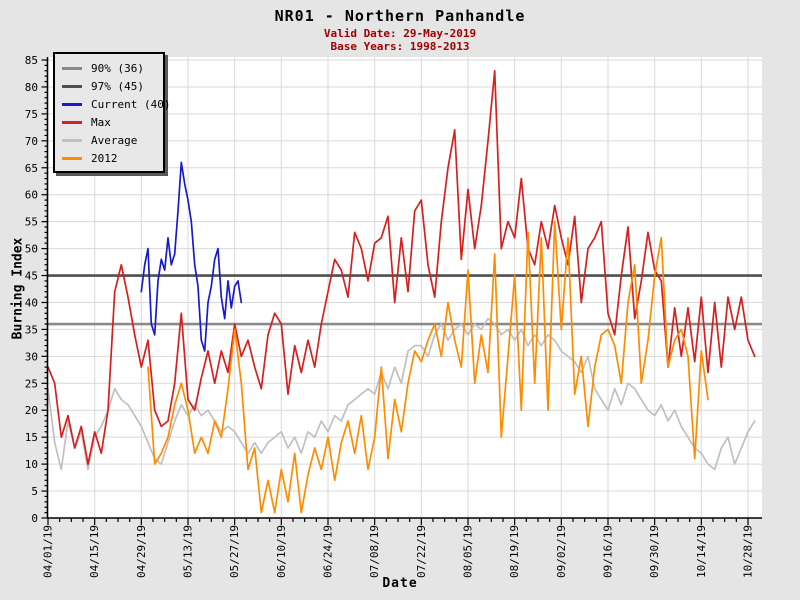 The height and width of the screenshot is (600, 800). What do you see at coordinates (141, 551) in the screenshot?
I see `x-tick-label: 04/29/19` at bounding box center [141, 551].